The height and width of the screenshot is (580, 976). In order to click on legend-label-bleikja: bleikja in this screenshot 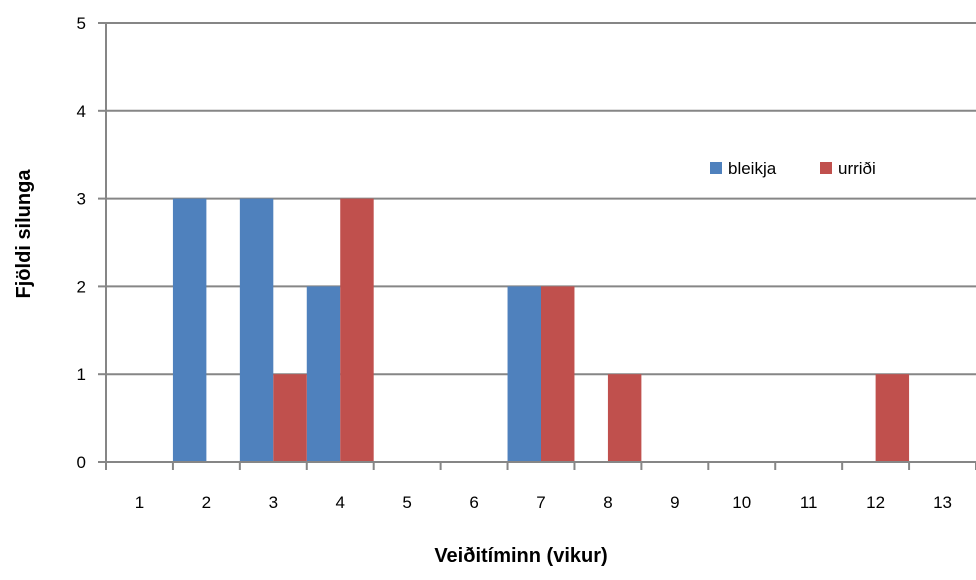, I will do `click(752, 168)`.